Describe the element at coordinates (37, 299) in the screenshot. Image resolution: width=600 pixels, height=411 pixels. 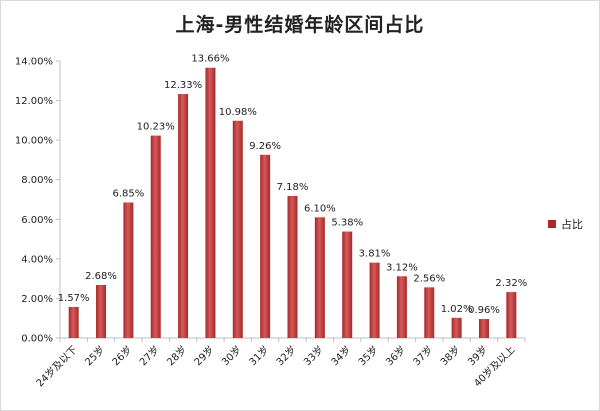
I see `y-tick-label: 2.00%` at that location.